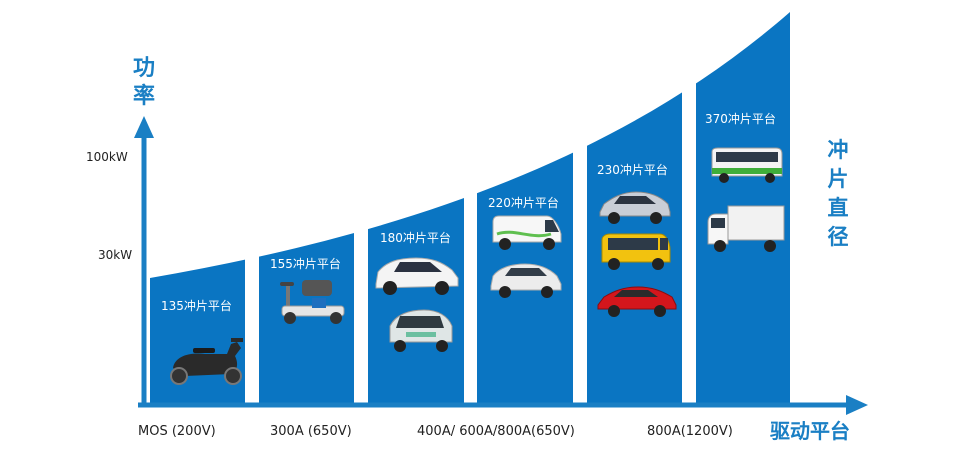 The image size is (960, 454). Describe the element at coordinates (746, 228) in the screenshot. I see `box-truck-icon` at that location.